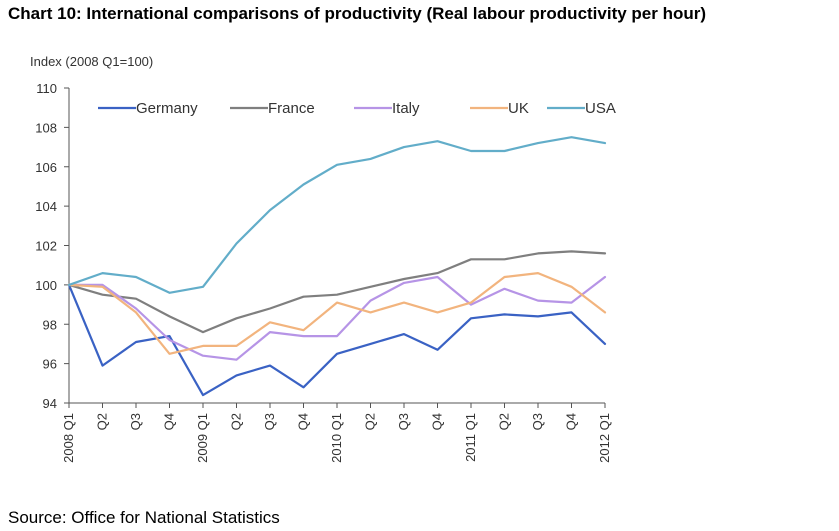  I want to click on y-axis-label: Index (2008 Q1=100), so click(91, 61).